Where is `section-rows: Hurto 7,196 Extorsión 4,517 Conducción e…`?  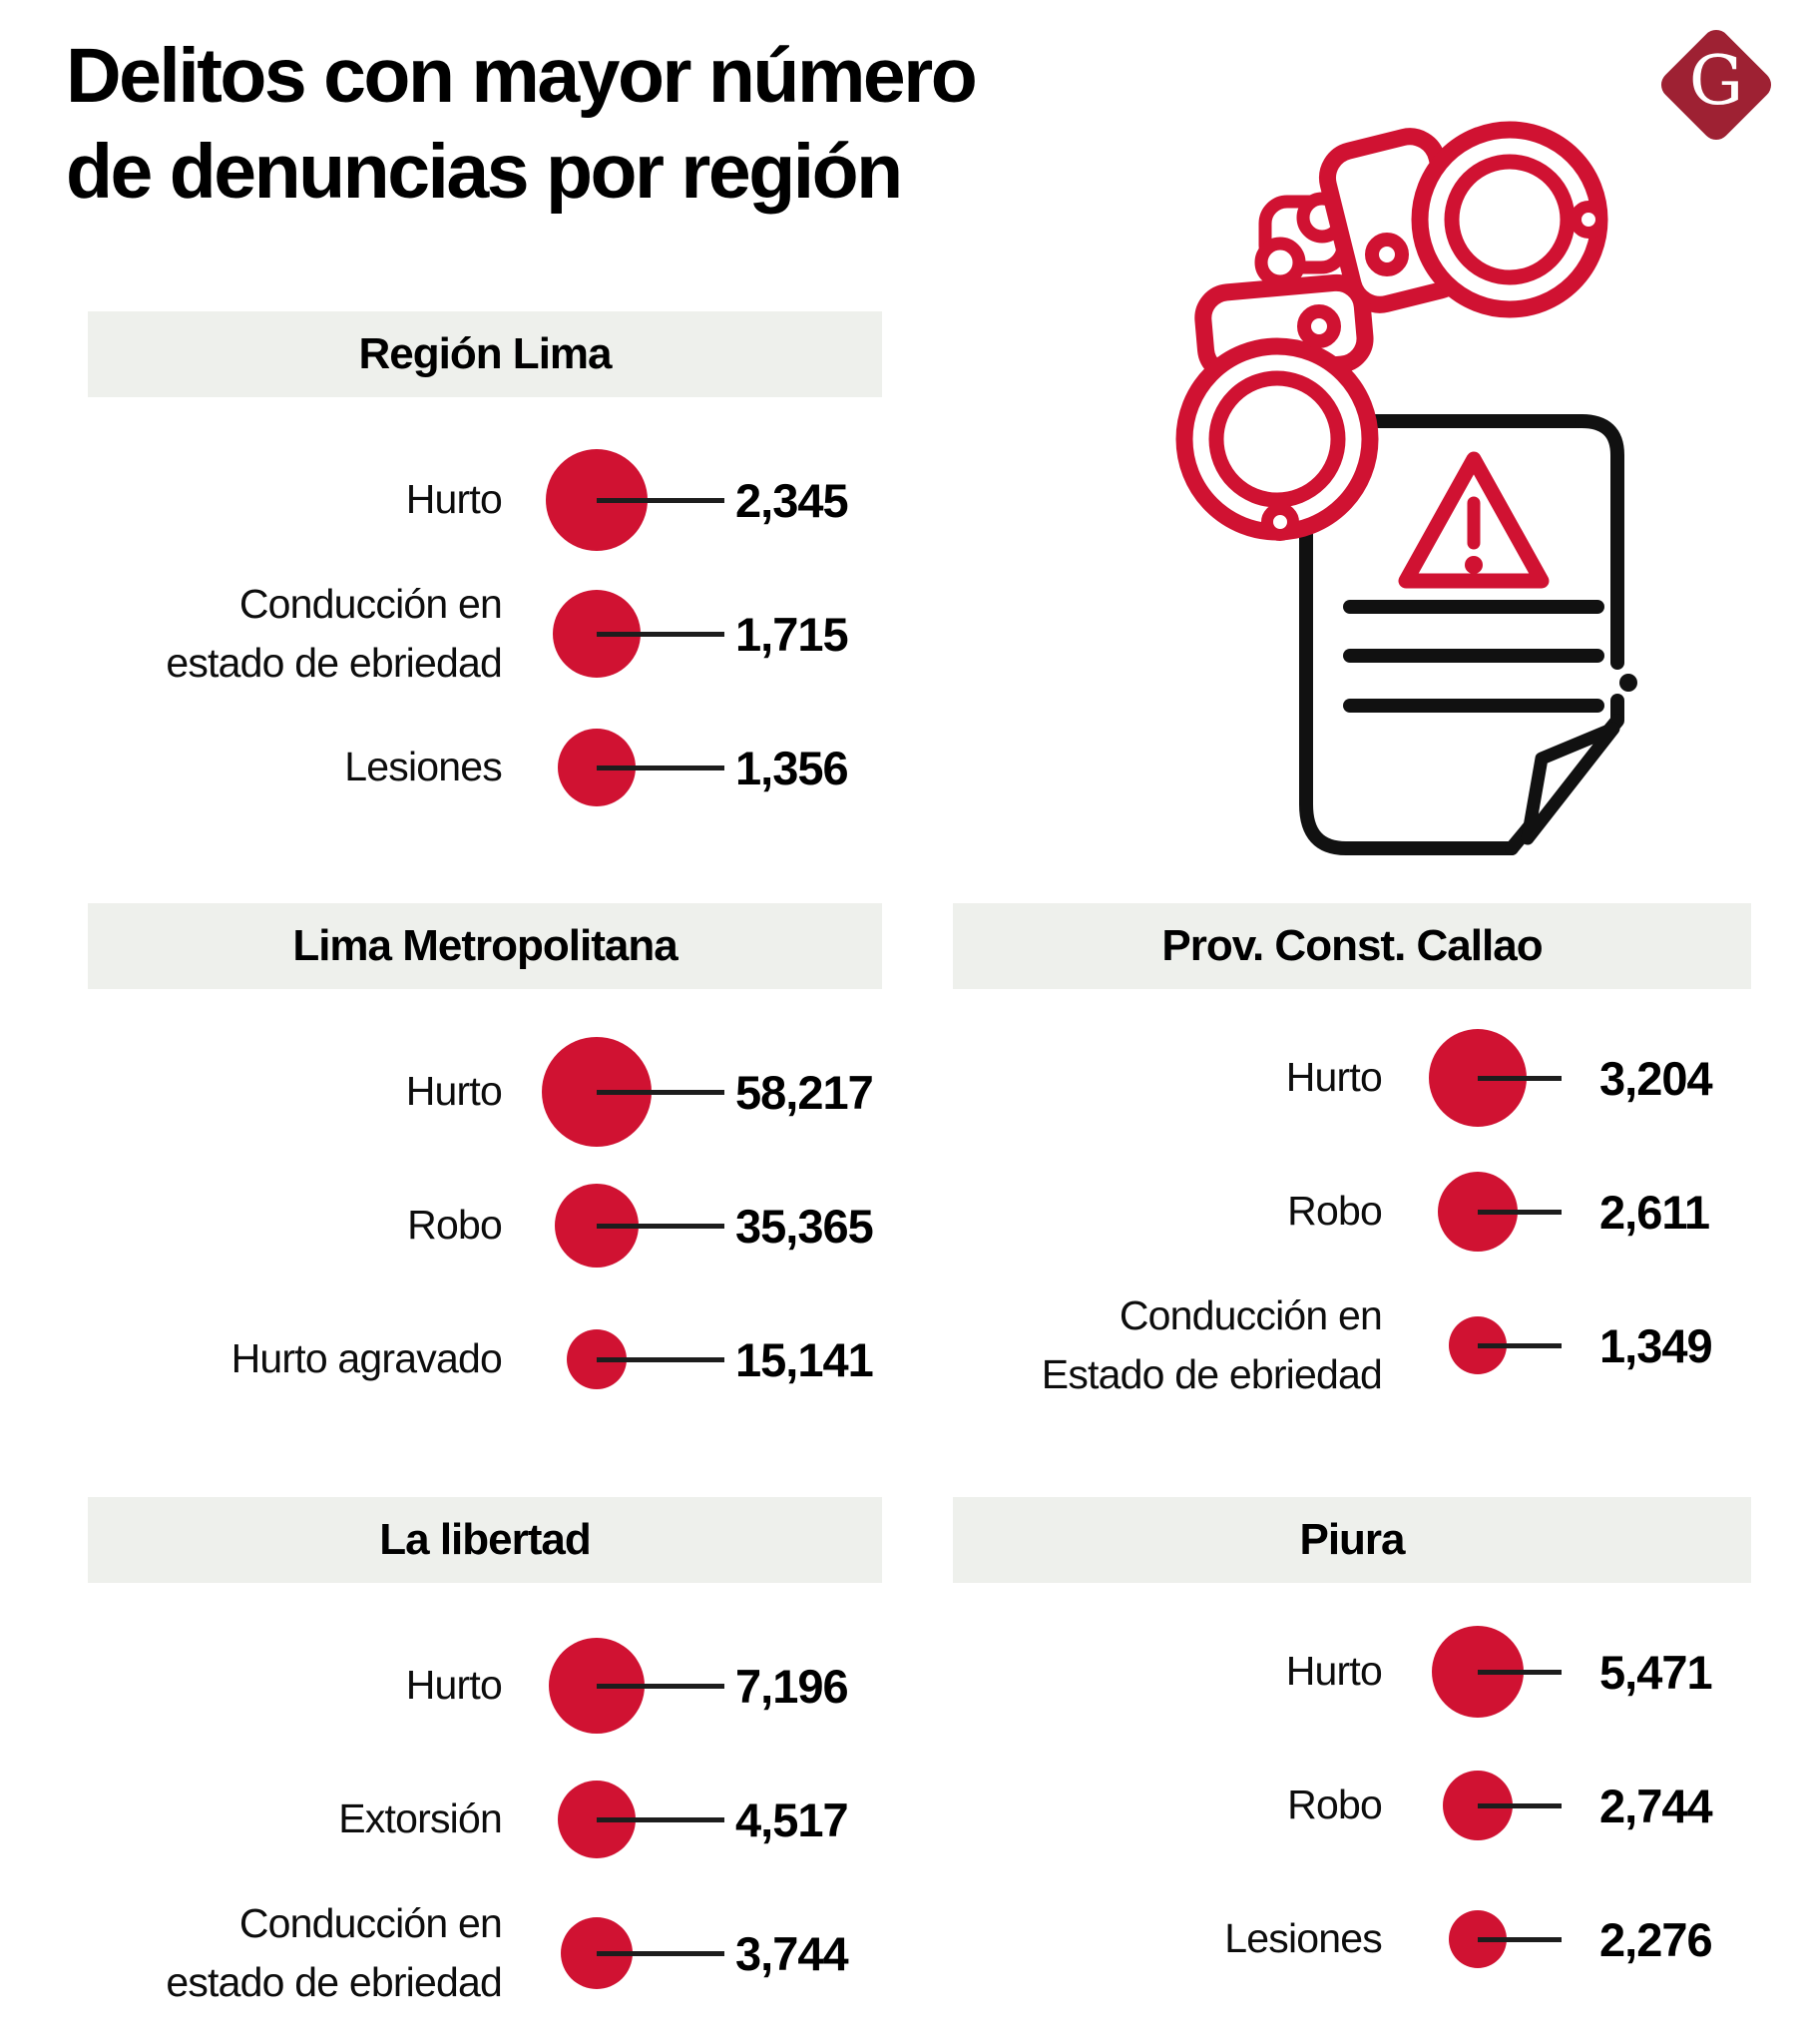
section-rows: Hurto 7,196 Extorsión 4,517 Conducción e… is located at coordinates (485, 1819).